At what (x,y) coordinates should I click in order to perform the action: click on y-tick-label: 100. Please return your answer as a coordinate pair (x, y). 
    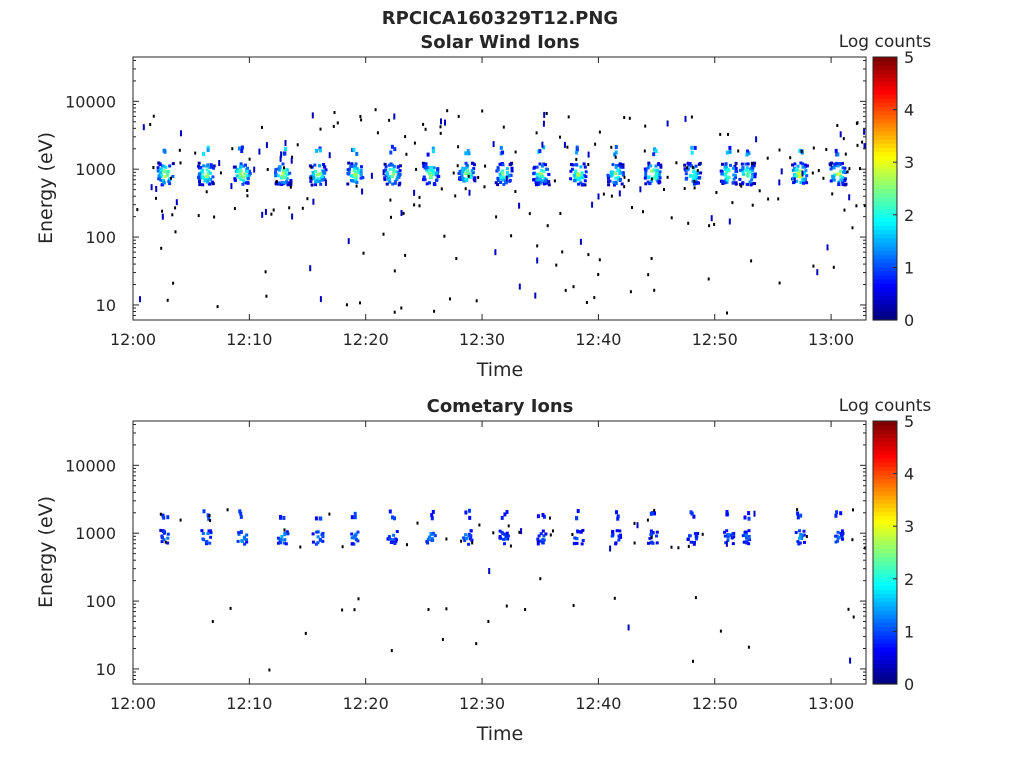
    Looking at the image, I should click on (100, 601).